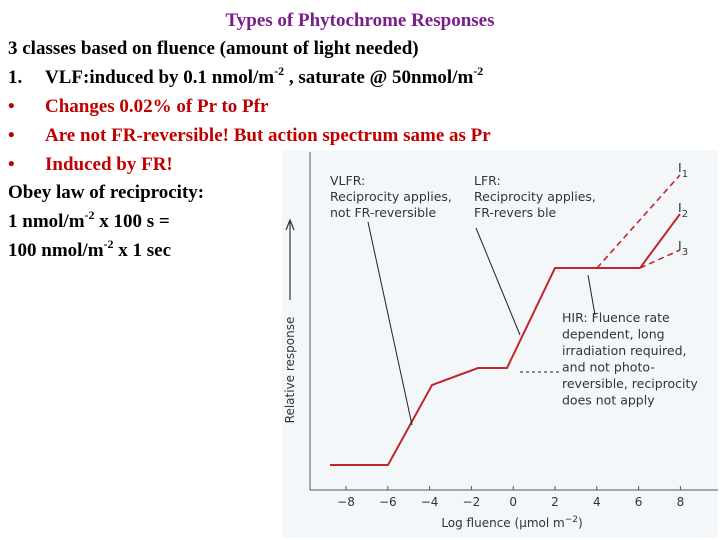 The width and height of the screenshot is (720, 540). Describe the element at coordinates (498, 281) in the screenshot. I see `lfr-leader` at that location.